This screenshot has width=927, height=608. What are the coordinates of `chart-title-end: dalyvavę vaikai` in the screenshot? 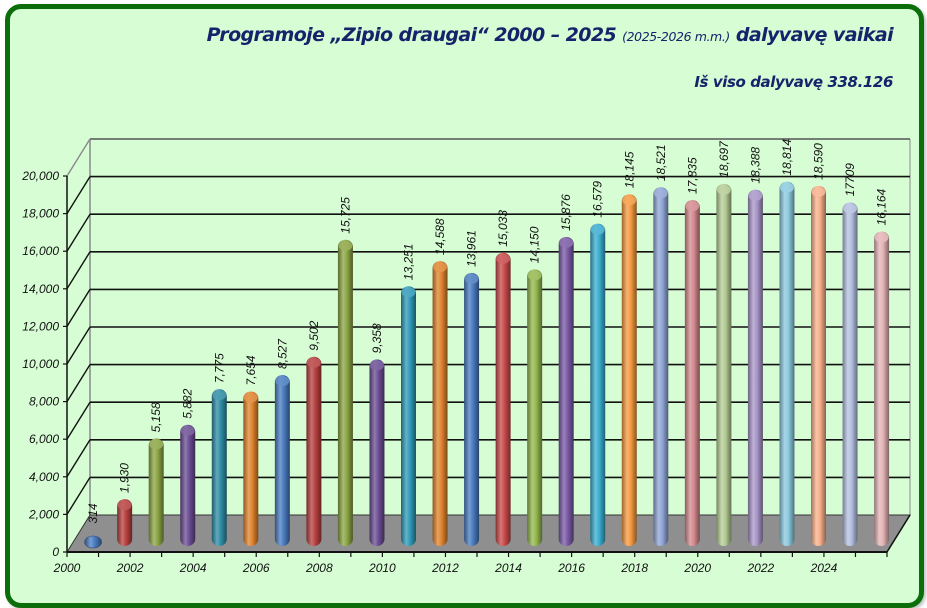 It's located at (814, 35).